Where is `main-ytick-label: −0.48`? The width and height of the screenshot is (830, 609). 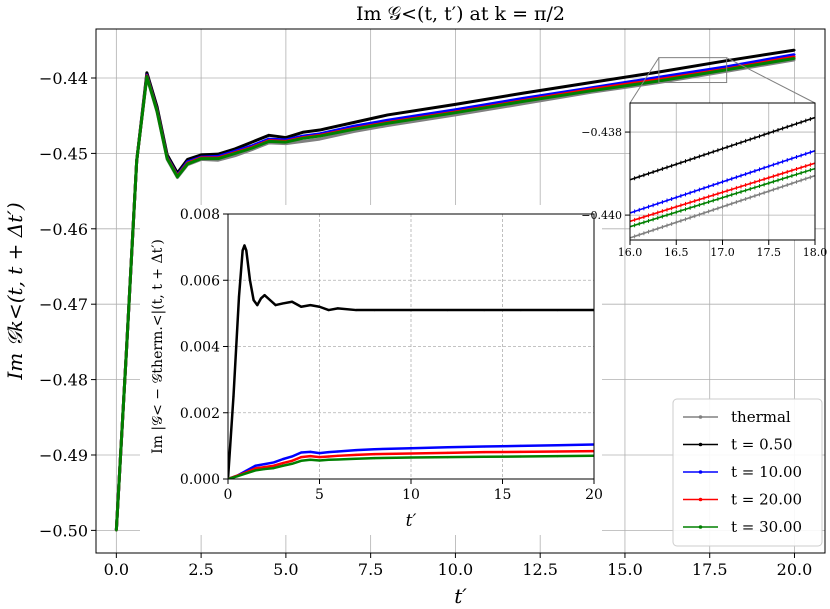 main-ytick-label: −0.48 is located at coordinates (63, 380).